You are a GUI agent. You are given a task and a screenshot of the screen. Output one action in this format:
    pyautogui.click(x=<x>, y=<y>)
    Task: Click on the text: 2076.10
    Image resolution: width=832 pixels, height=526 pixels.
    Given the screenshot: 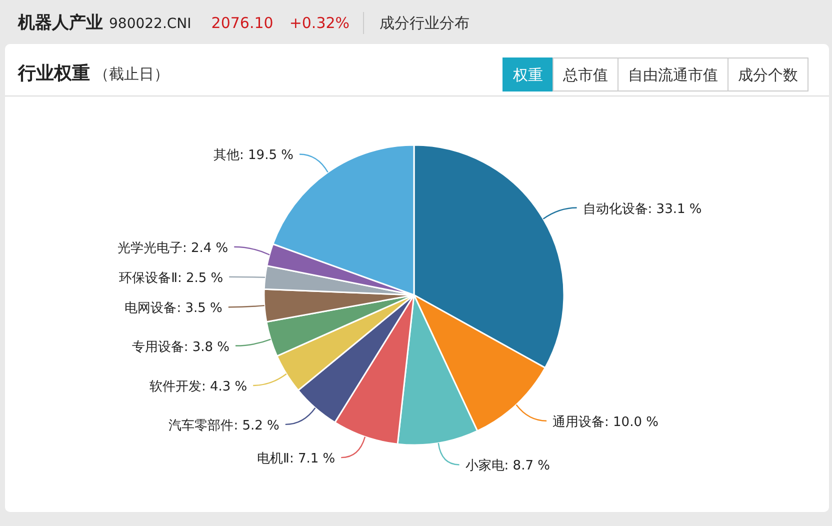 What is the action you would take?
    pyautogui.click(x=242, y=23)
    